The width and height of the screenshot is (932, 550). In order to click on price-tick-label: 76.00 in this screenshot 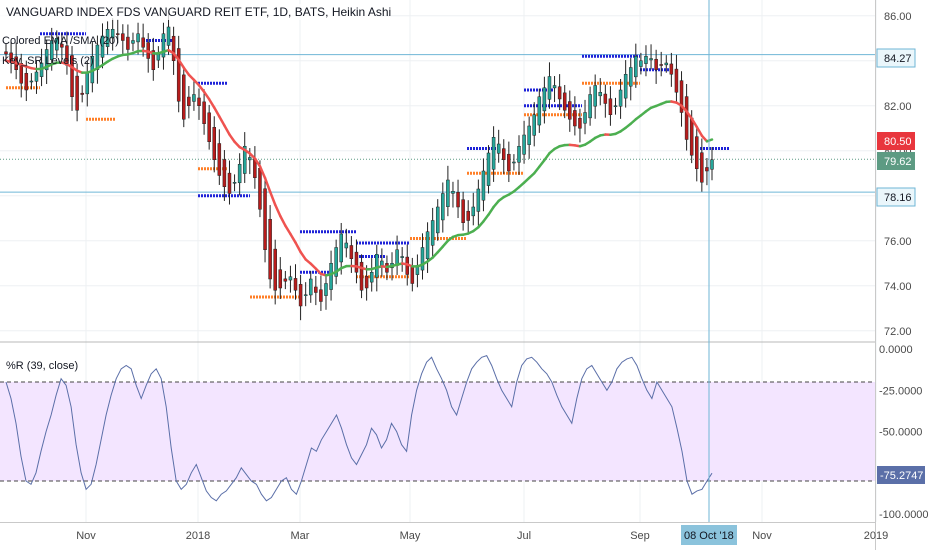, I will do `click(898, 242)`.